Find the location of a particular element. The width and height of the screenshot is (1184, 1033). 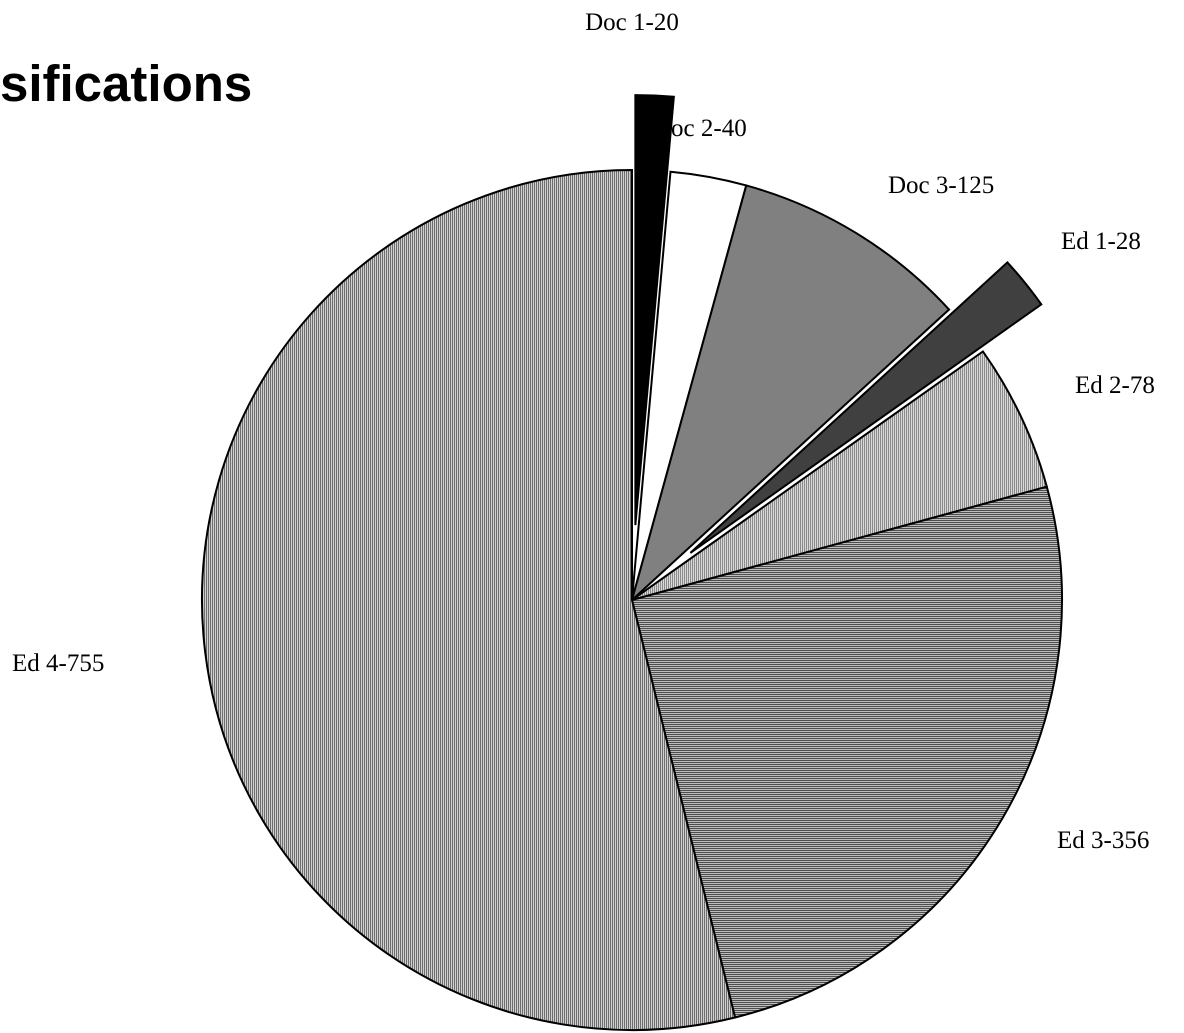

pie-label-doc-1: Doc 1-20 is located at coordinates (632, 22).